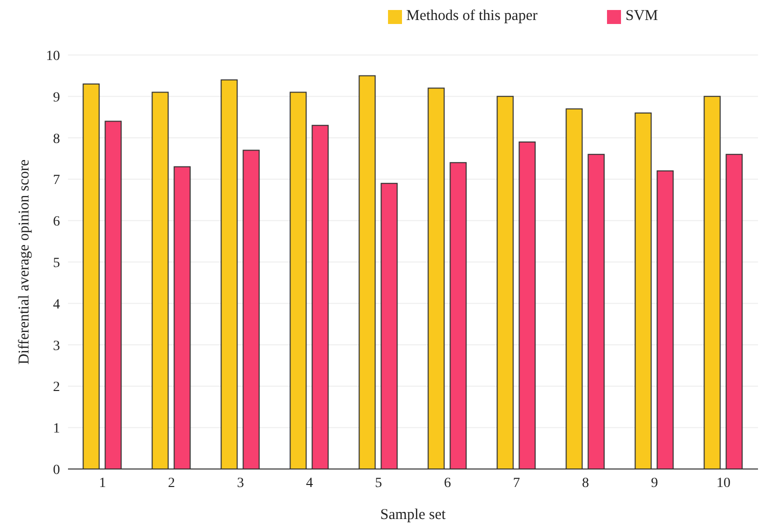 The image size is (776, 529). Describe the element at coordinates (723, 483) in the screenshot. I see `x-tick-label: 10` at that location.